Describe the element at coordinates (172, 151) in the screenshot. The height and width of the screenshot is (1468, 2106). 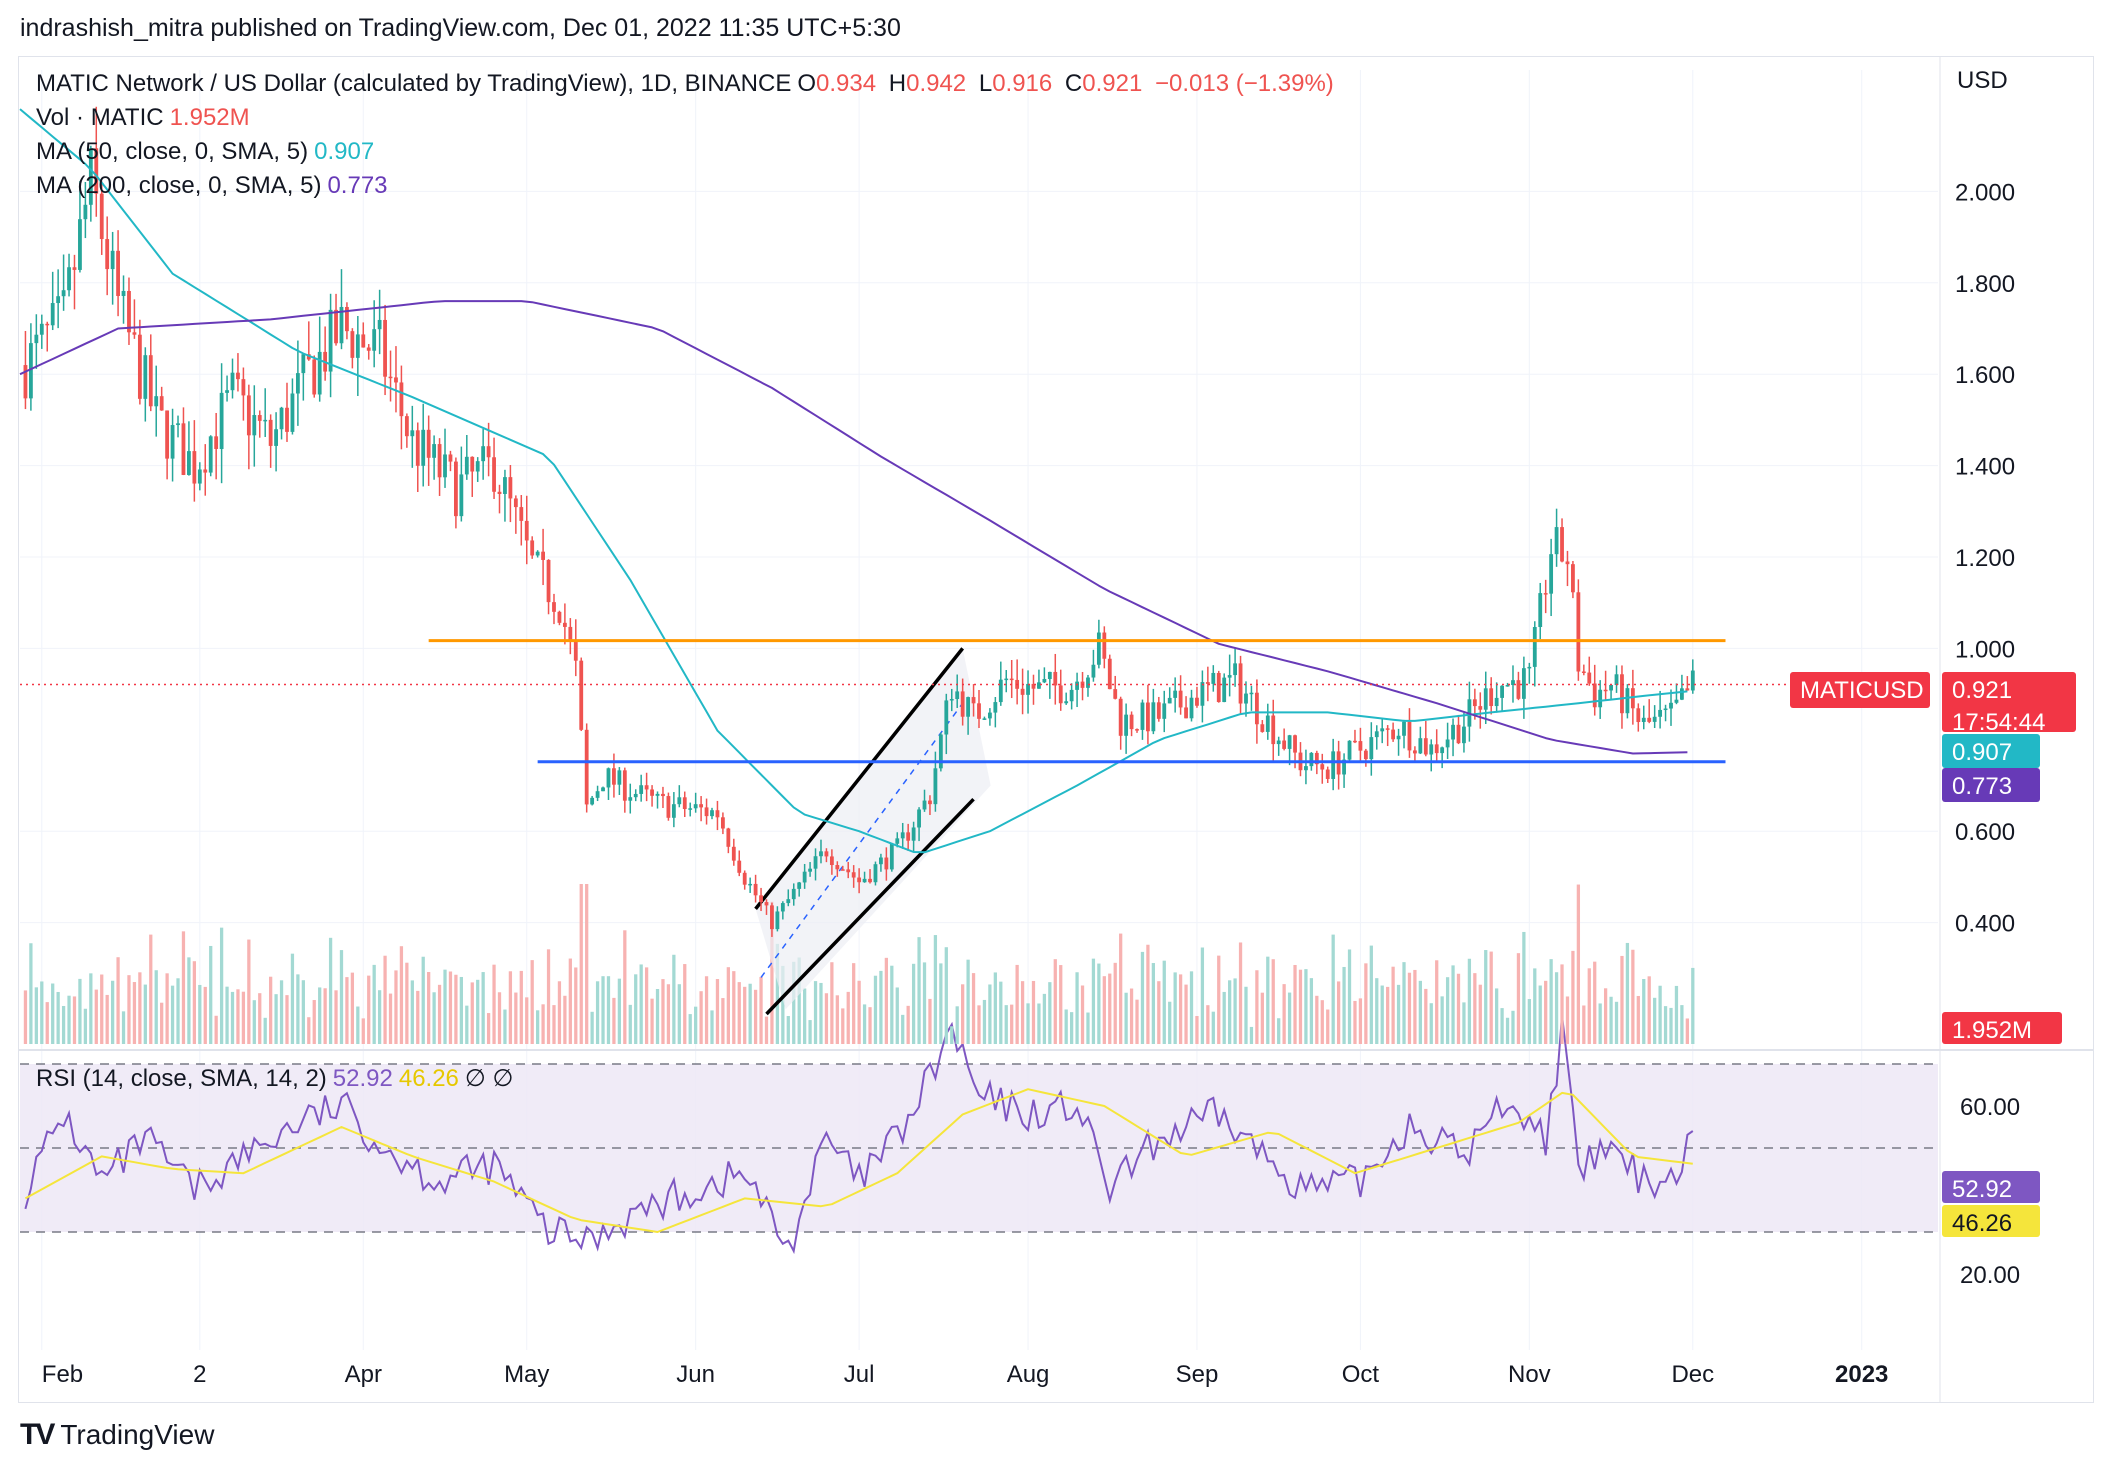
I see `legend-ma50-label: MA (50, close, 0, SMA, 5)` at that location.